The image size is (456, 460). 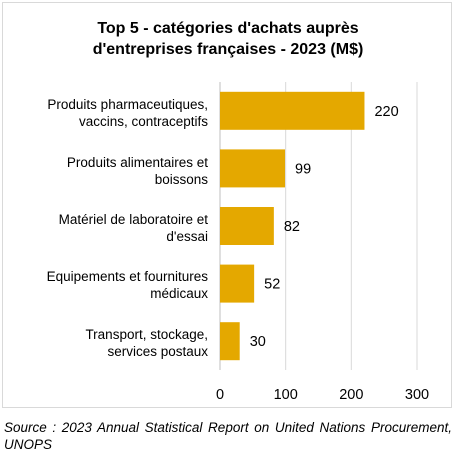 What do you see at coordinates (272, 285) in the screenshot?
I see `data-label-3: 52` at bounding box center [272, 285].